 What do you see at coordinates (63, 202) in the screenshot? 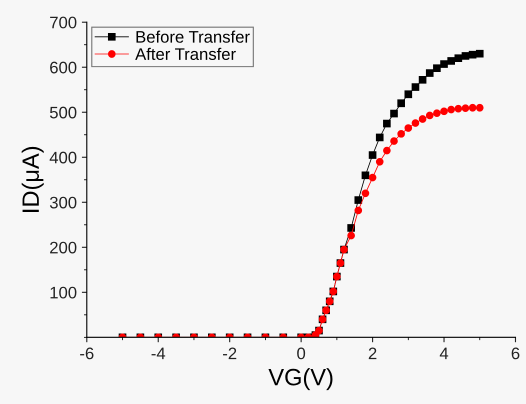
I see `y-tick-label: 300` at bounding box center [63, 202].